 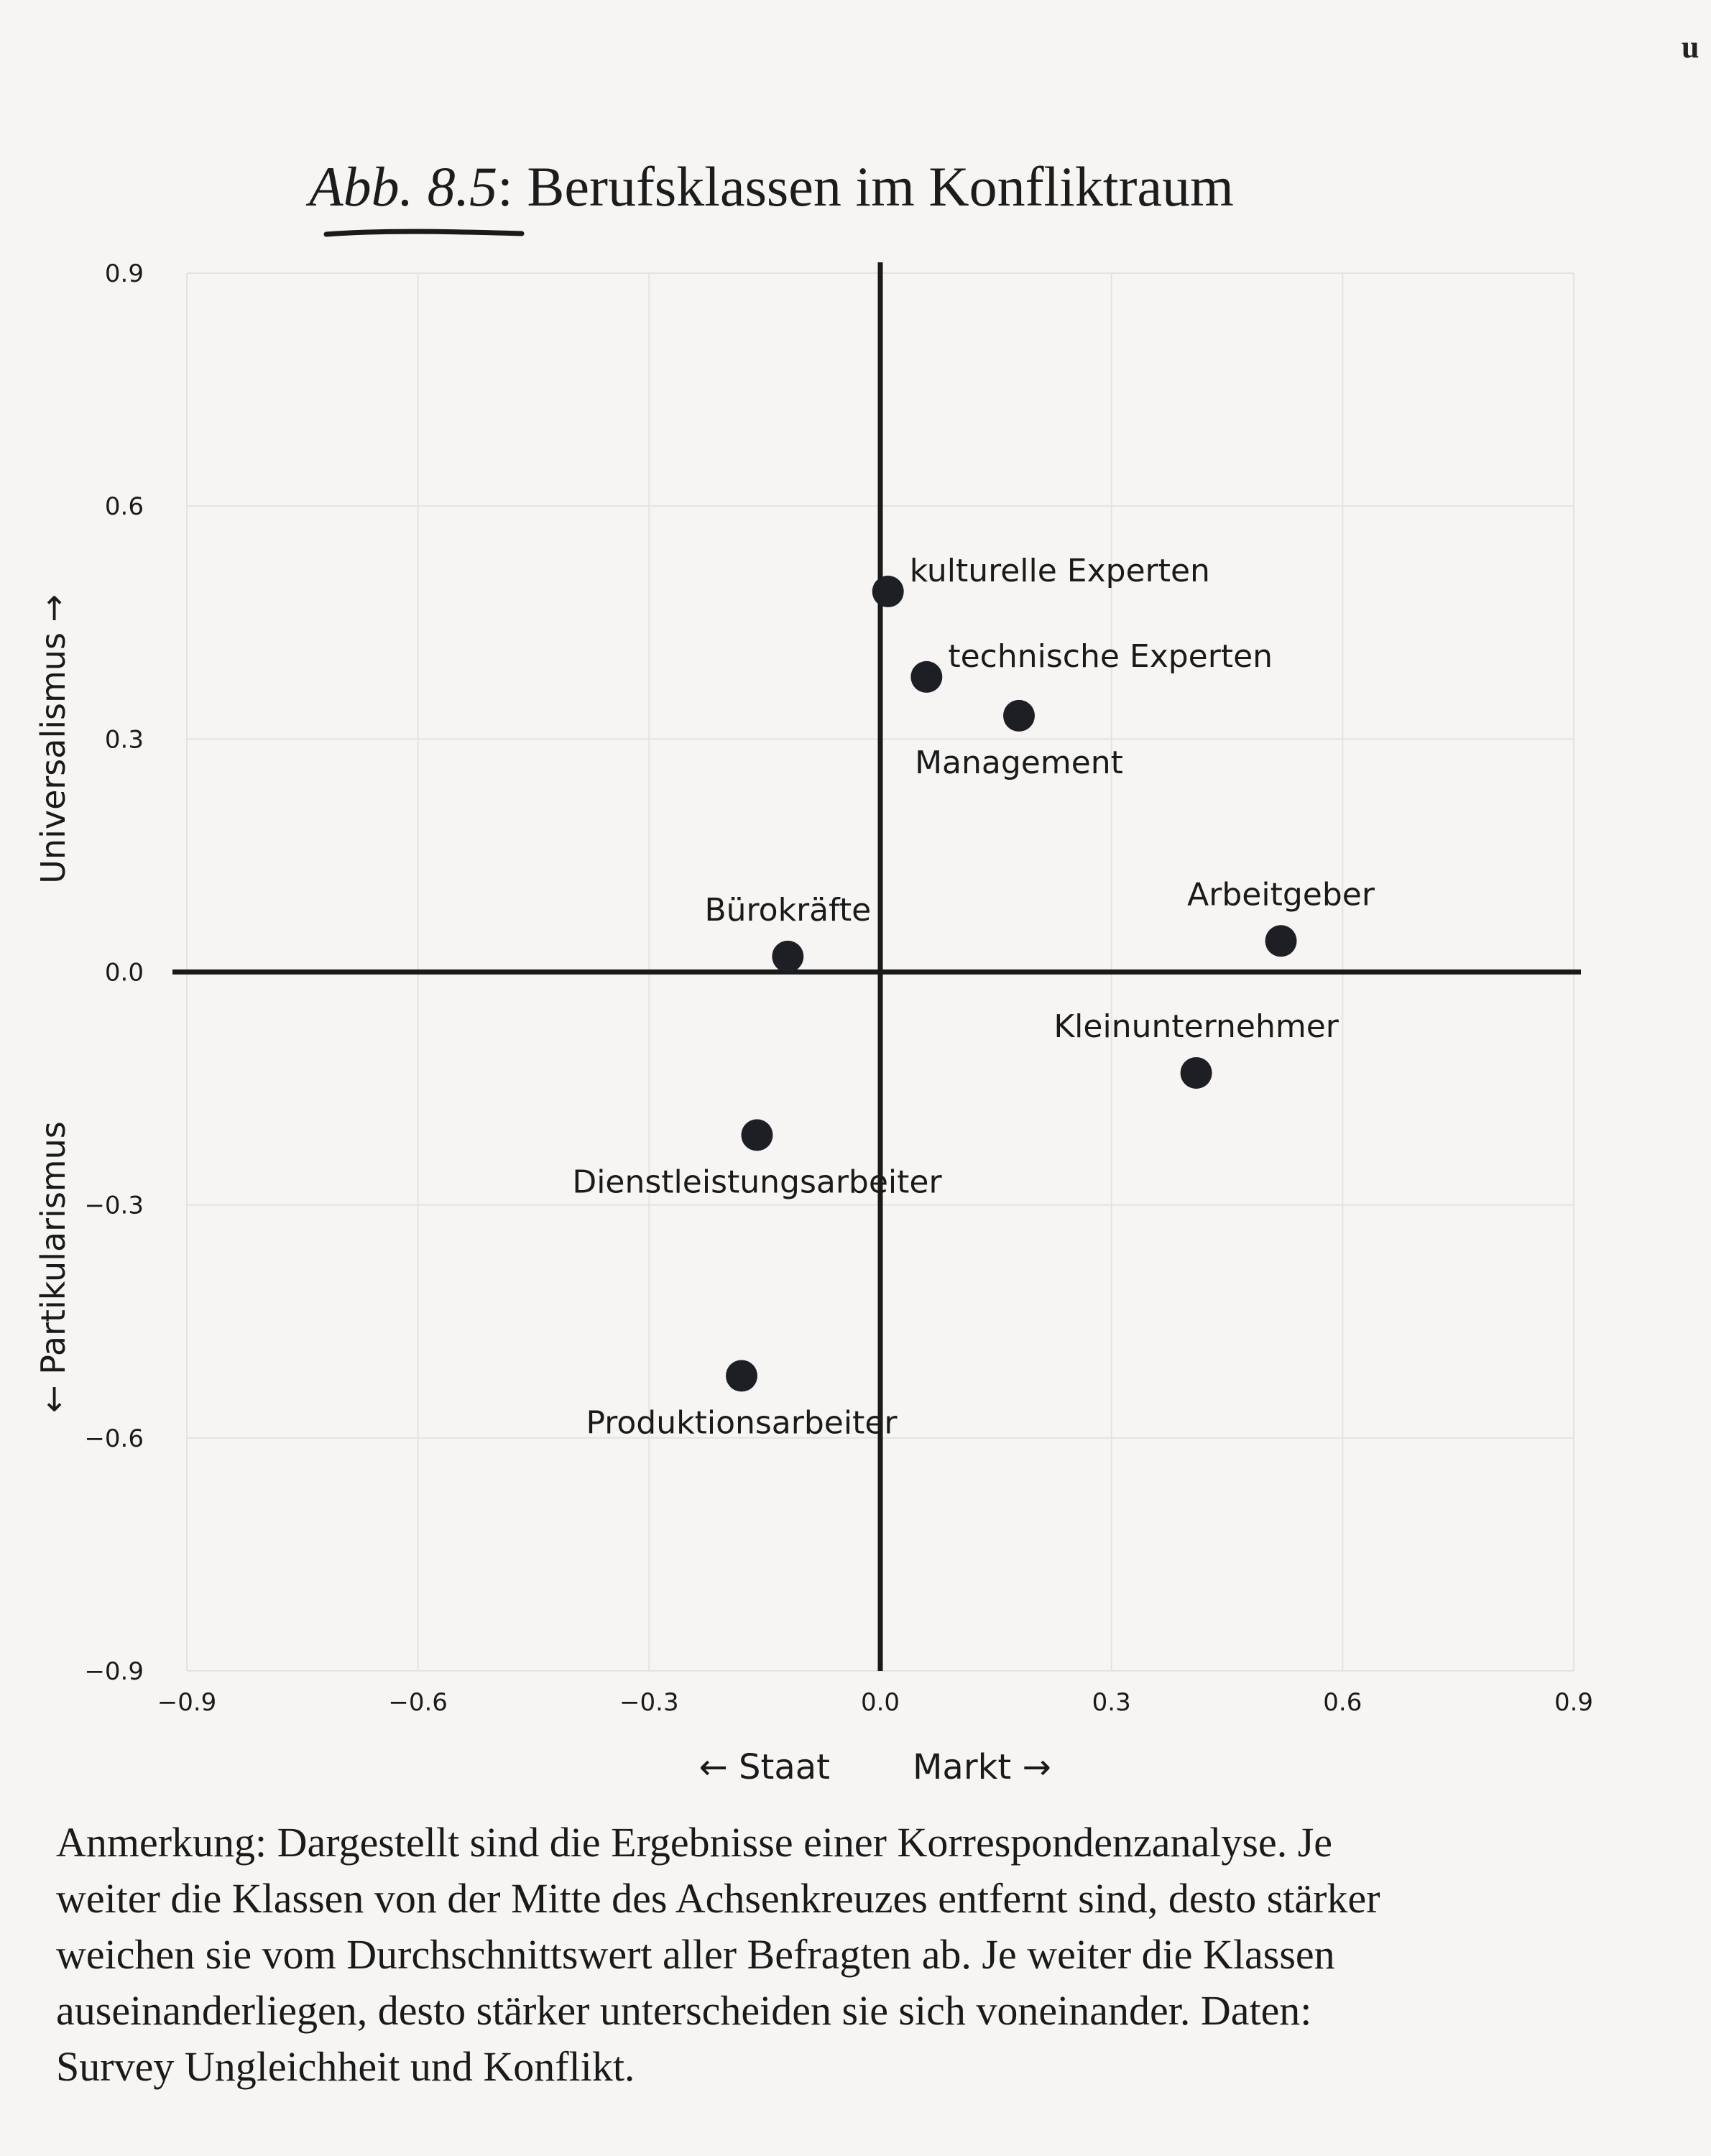 What do you see at coordinates (742, 1422) in the screenshot?
I see `data-label: Produktionsarbeiter` at bounding box center [742, 1422].